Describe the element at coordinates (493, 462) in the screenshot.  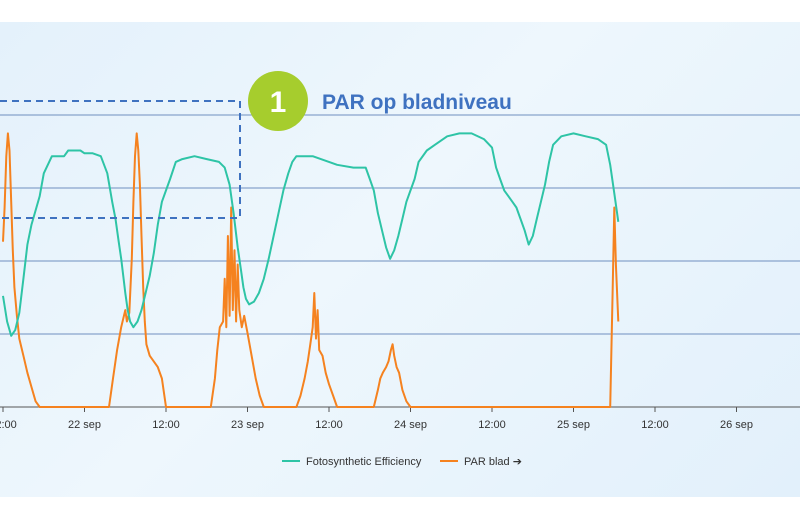
I see `legend-label-par: PAR blad ➔` at that location.